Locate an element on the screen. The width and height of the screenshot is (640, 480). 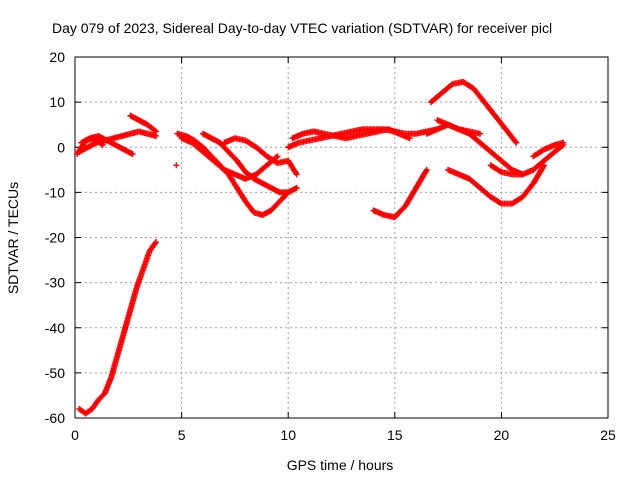
y-tick-label: -40 is located at coordinates (55, 328).